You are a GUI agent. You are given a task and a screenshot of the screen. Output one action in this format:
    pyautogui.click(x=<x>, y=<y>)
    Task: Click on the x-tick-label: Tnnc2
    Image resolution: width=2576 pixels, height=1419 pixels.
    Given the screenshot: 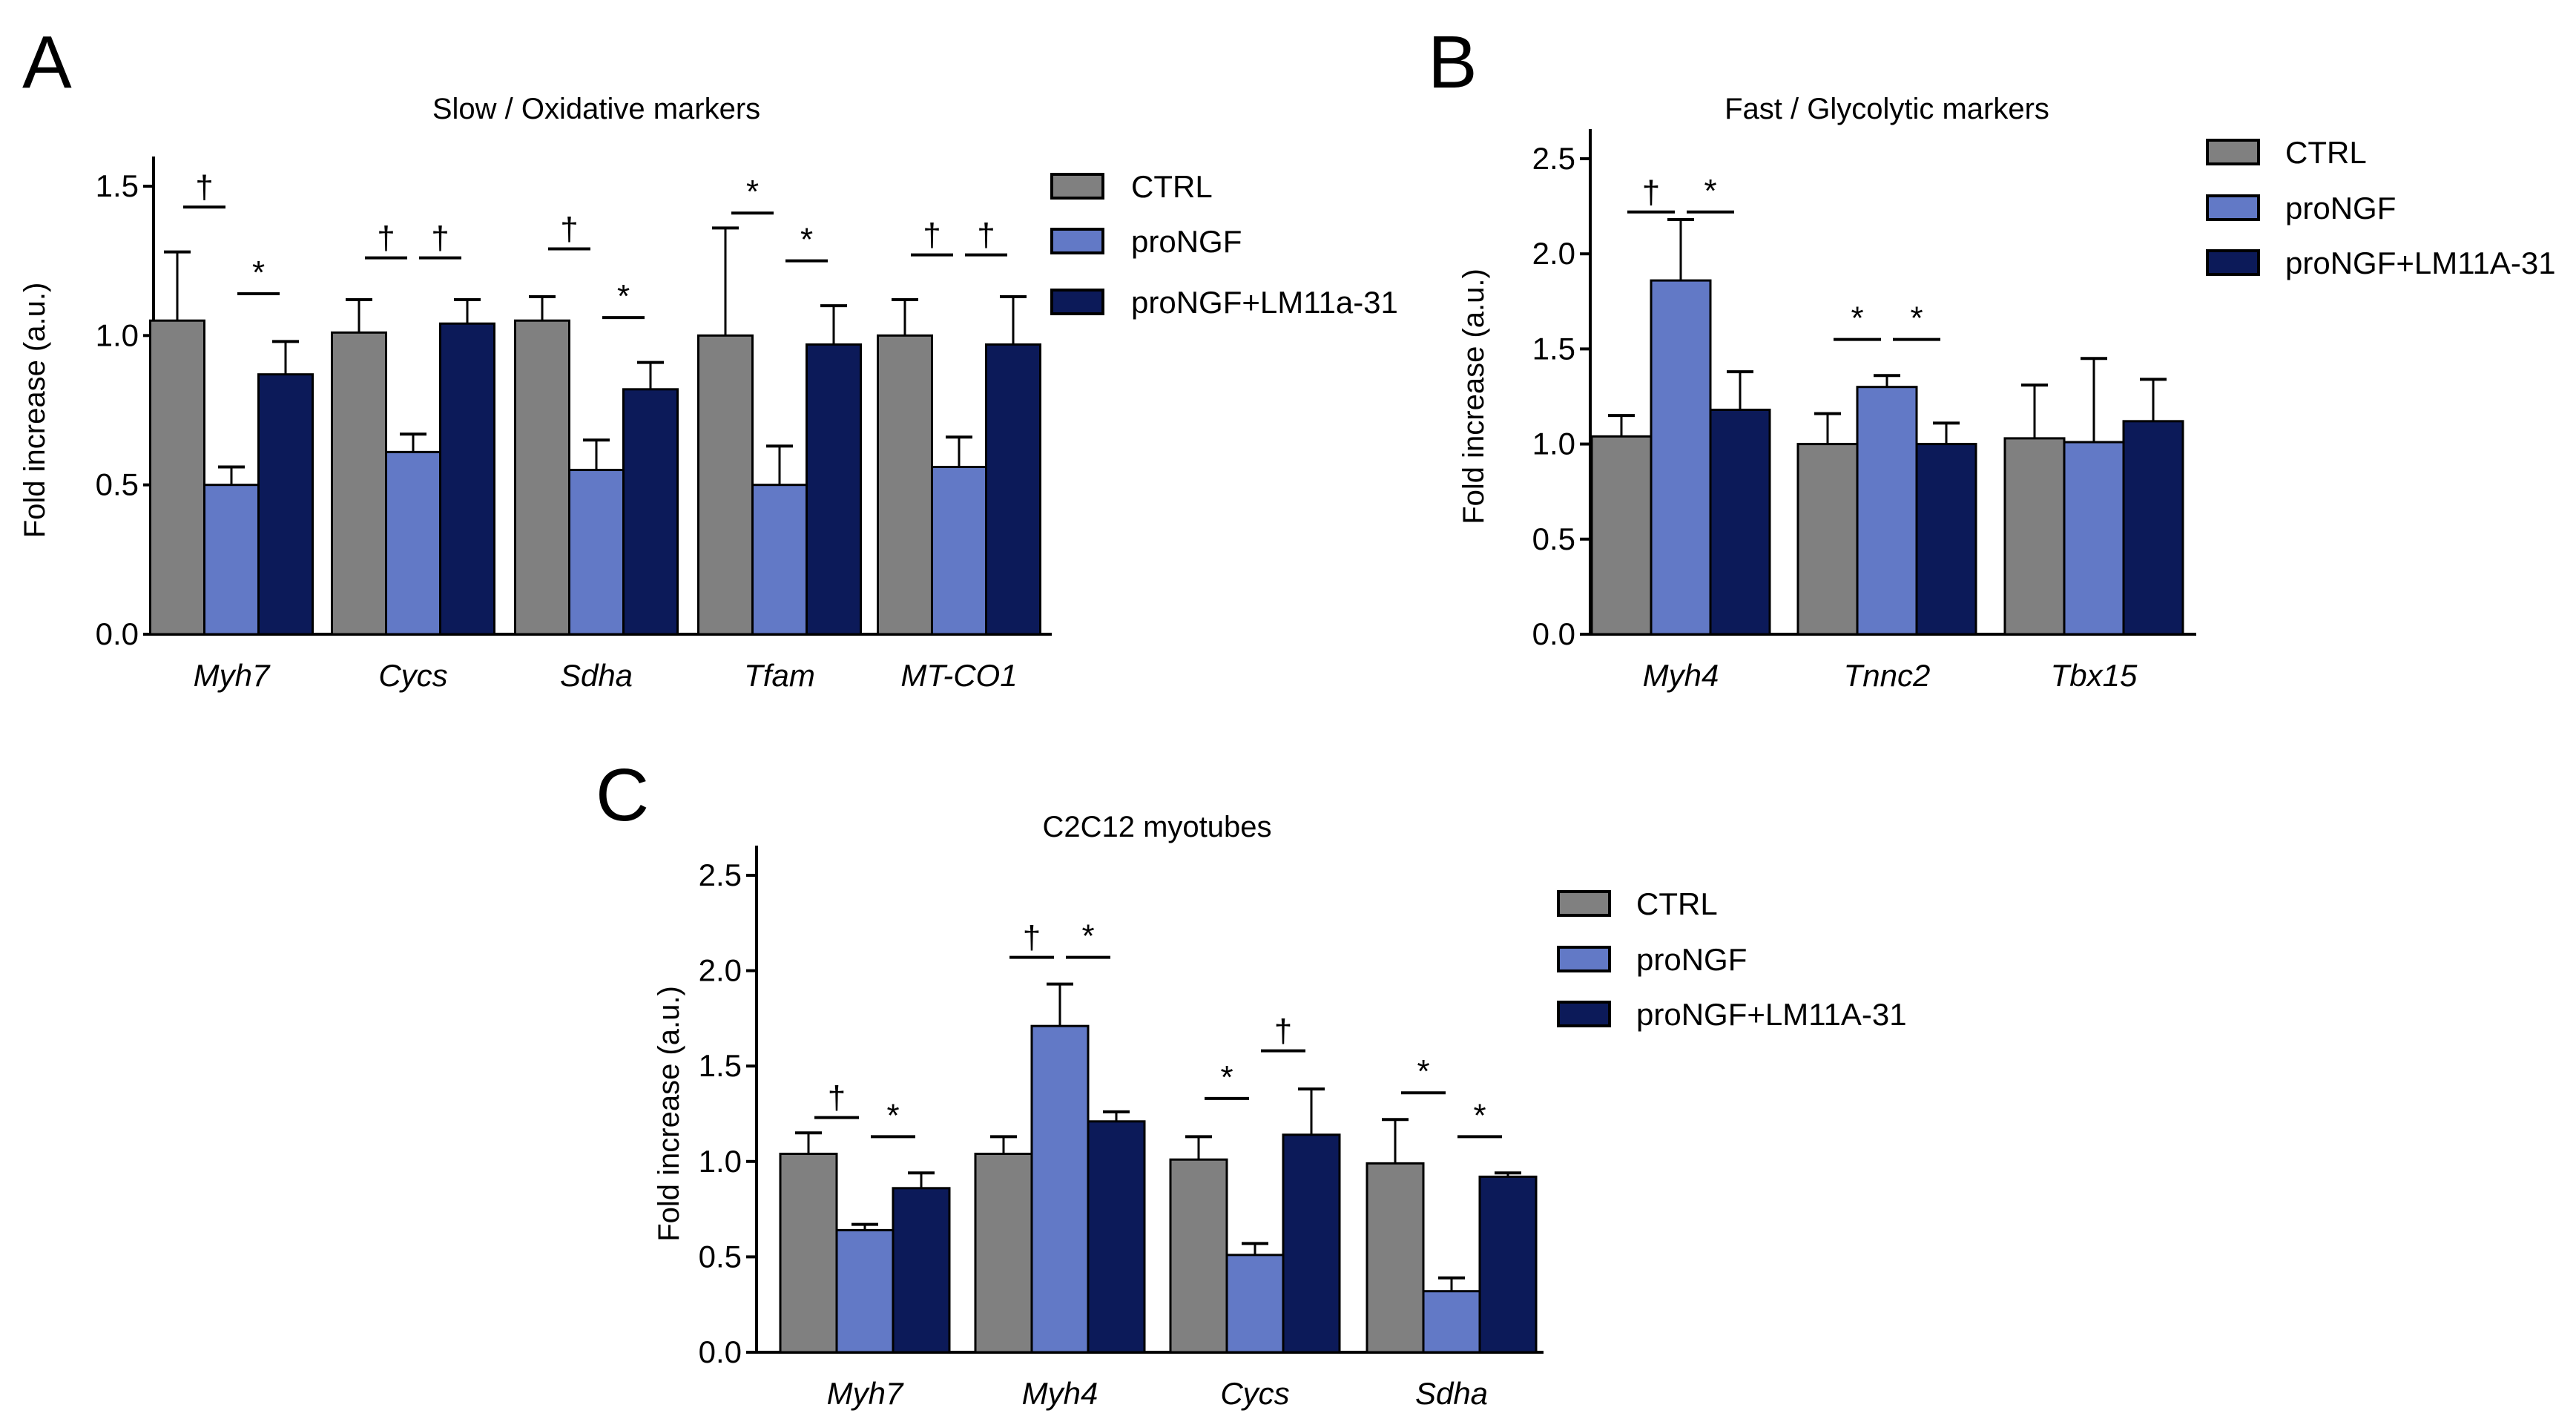 What is the action you would take?
    pyautogui.click(x=1888, y=676)
    